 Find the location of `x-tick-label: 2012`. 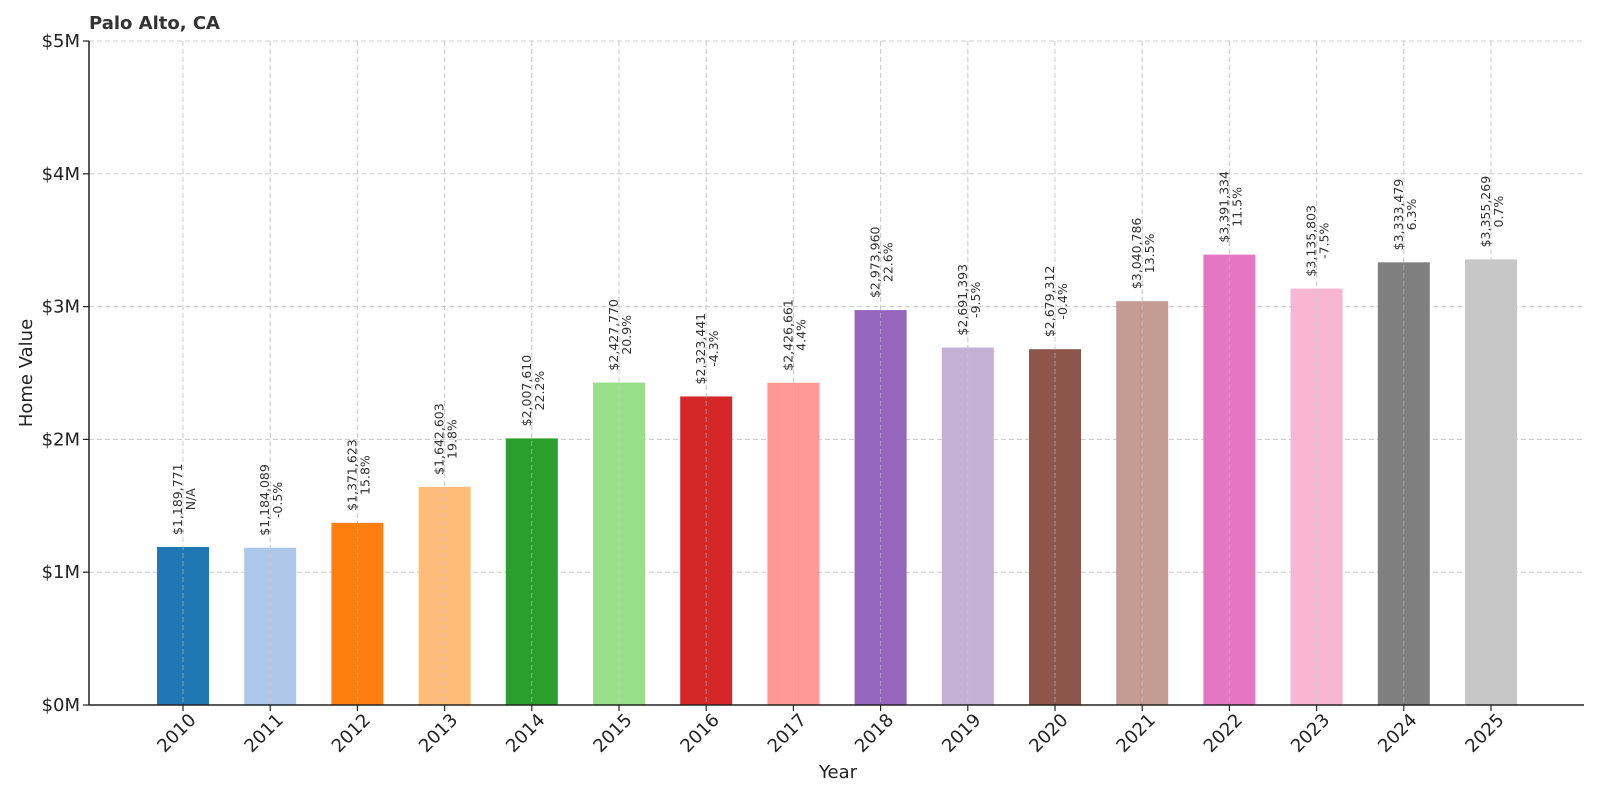

x-tick-label: 2012 is located at coordinates (351, 733).